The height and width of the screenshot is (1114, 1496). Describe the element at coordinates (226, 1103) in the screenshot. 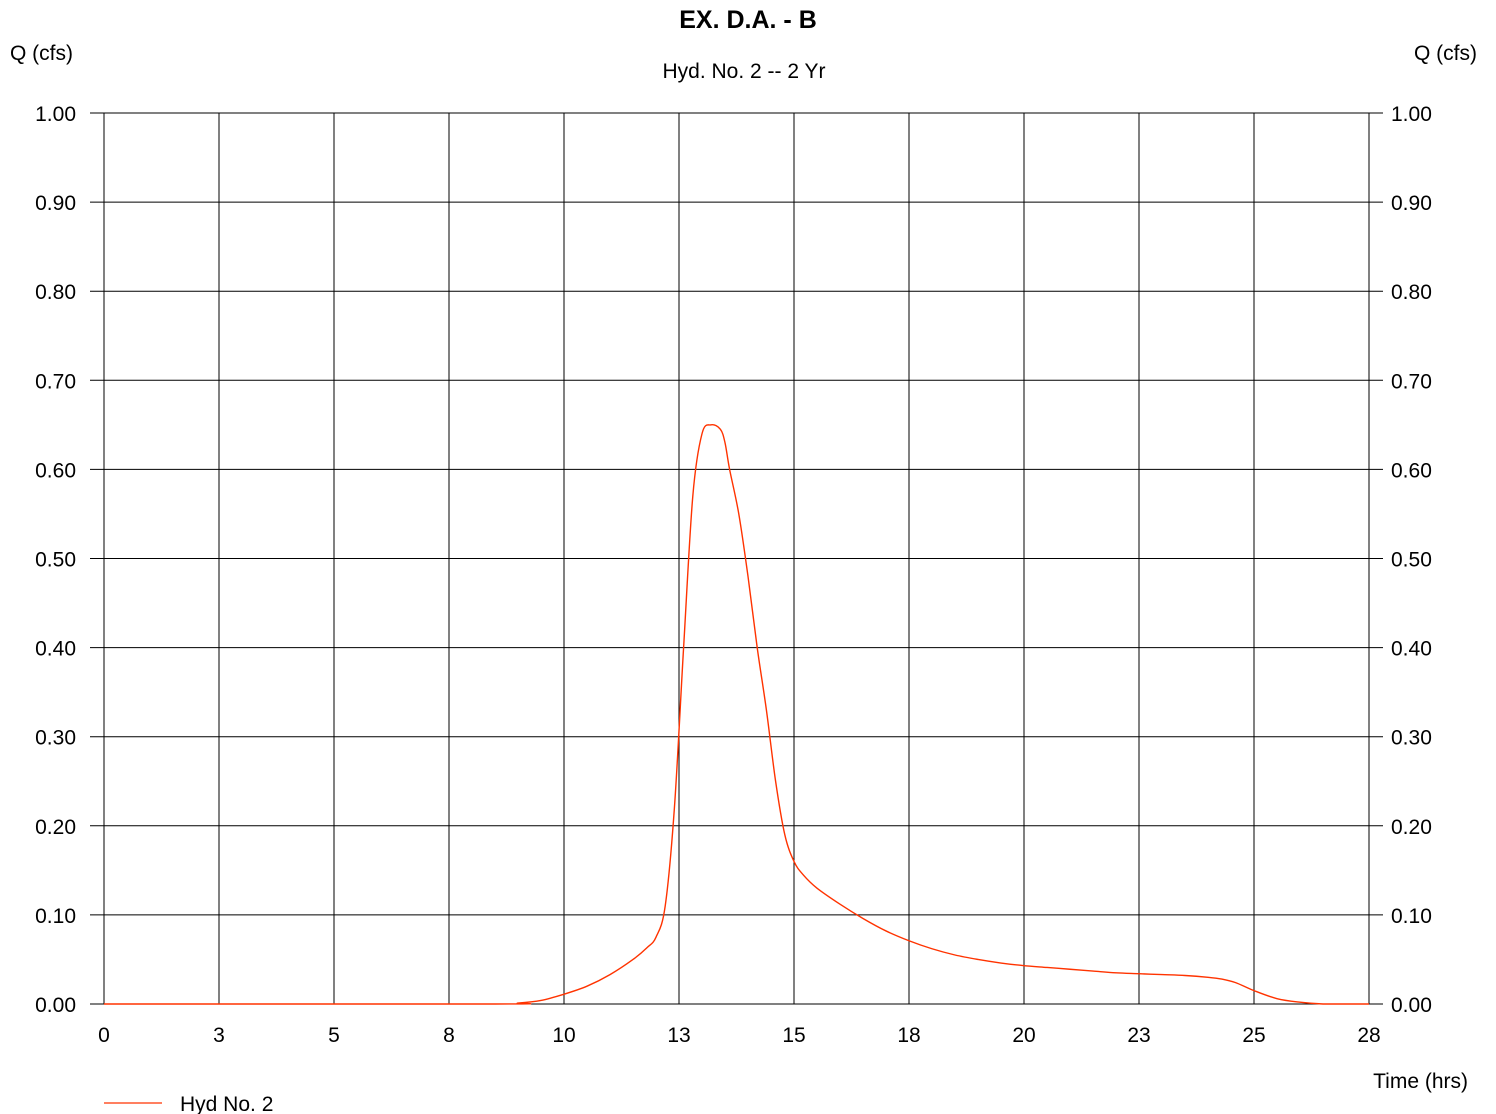

I see `legend-label: Hyd No. 2` at that location.